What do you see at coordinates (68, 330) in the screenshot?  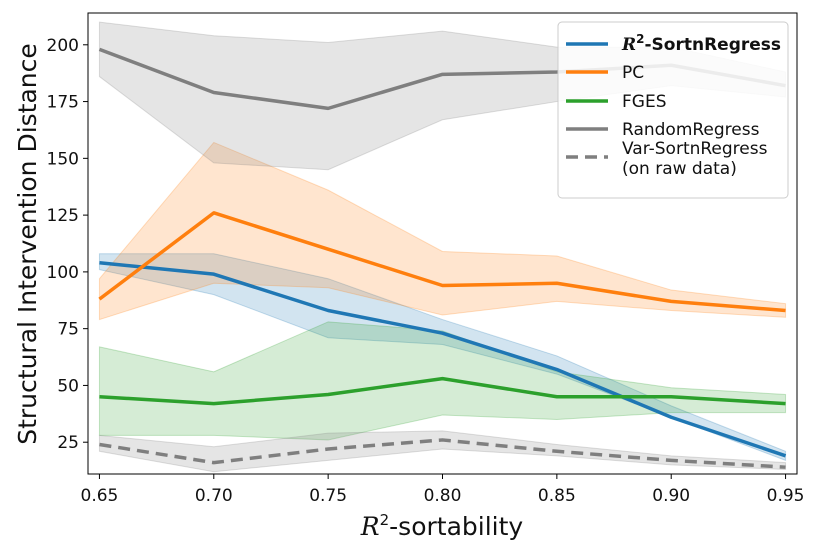 I see `y-tick-label: 75` at bounding box center [68, 330].